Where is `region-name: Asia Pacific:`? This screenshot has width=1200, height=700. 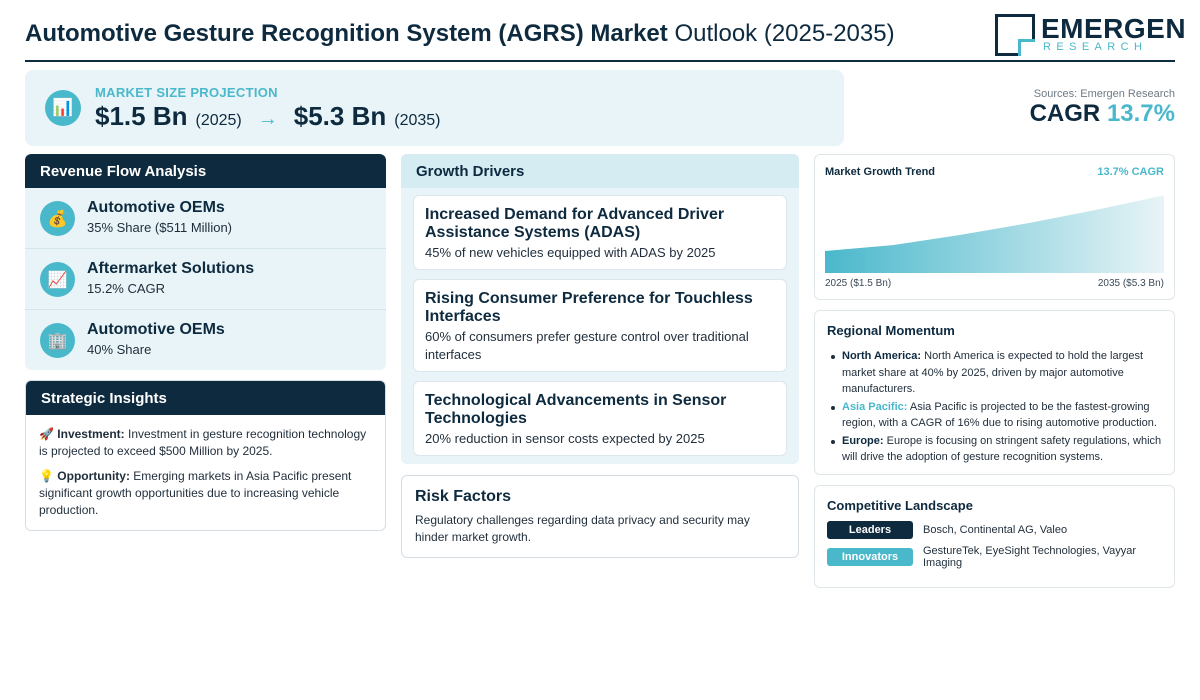 region-name: Asia Pacific: is located at coordinates (875, 406).